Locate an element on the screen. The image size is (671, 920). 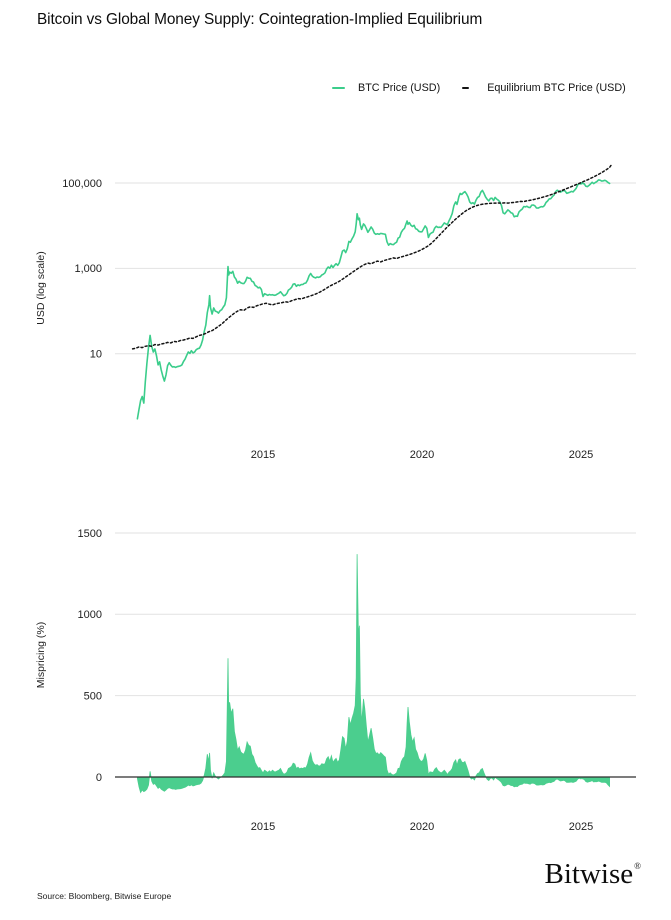
equilibrium-line is located at coordinates (371, 257).